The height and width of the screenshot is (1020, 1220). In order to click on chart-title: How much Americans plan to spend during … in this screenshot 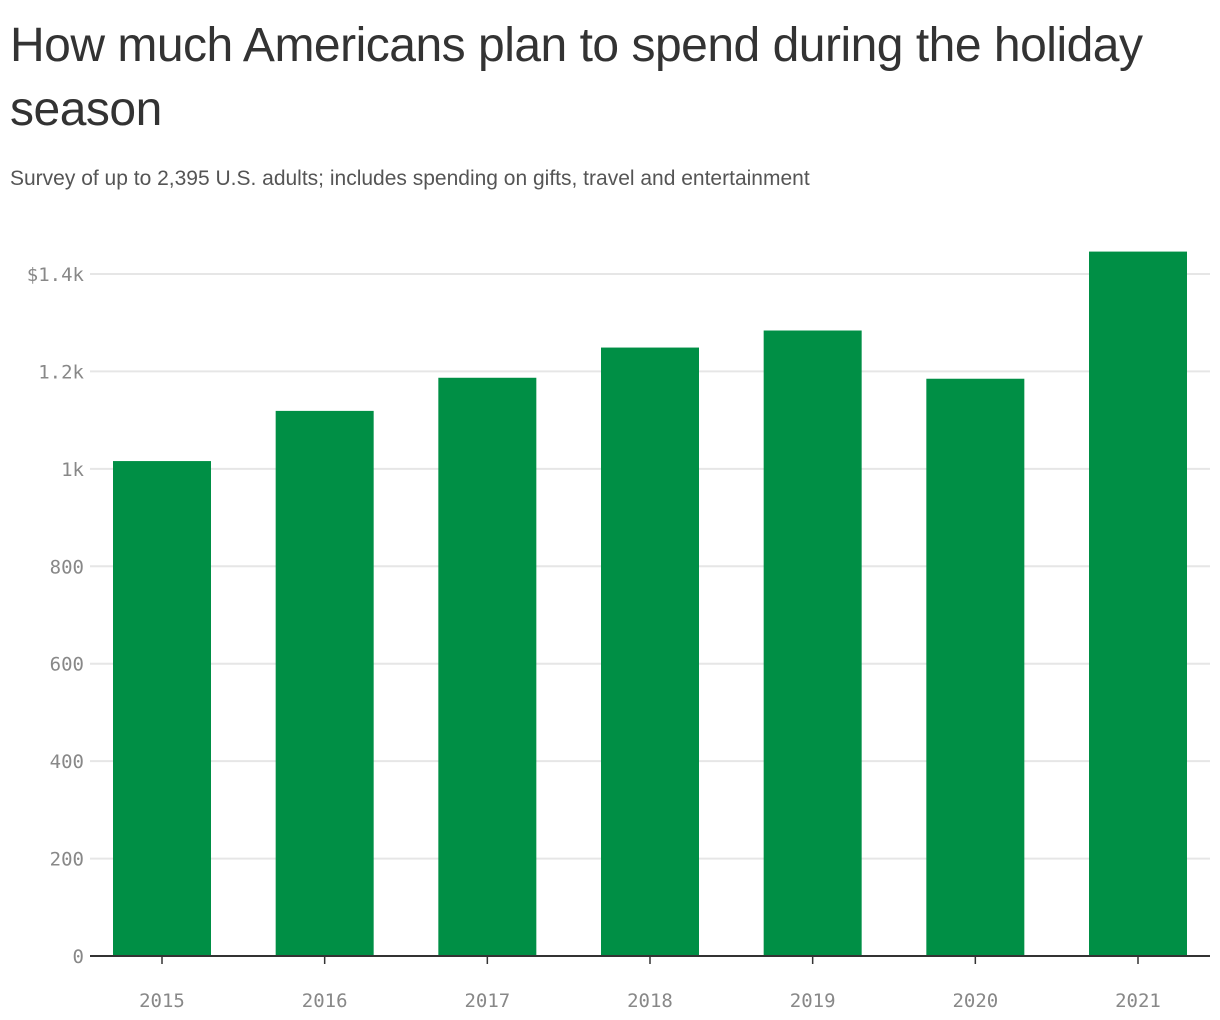, I will do `click(576, 77)`.